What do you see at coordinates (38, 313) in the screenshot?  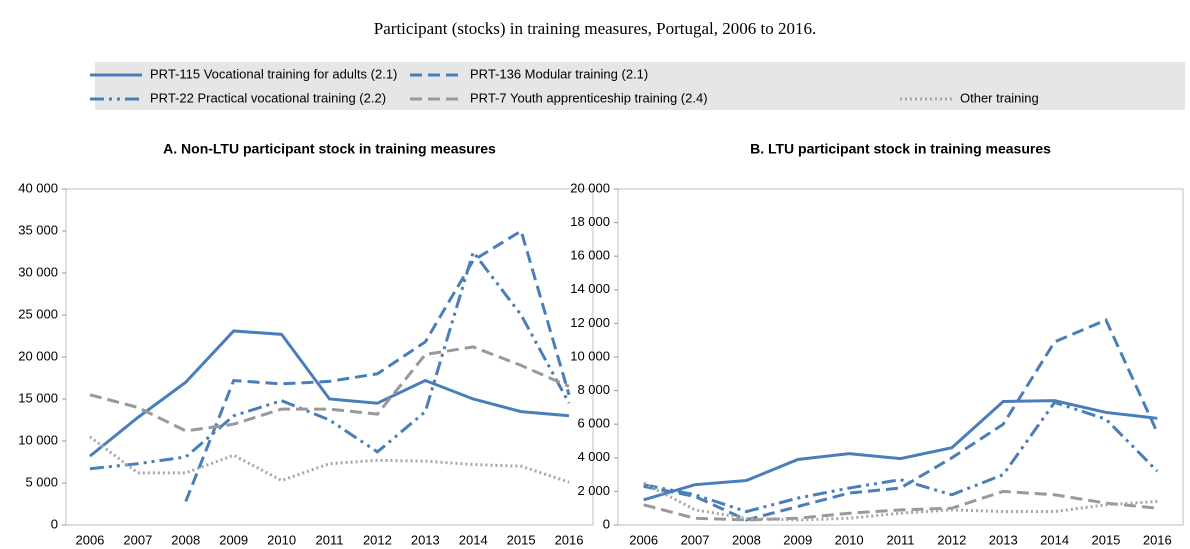 I see `y-tick-label: 25 000` at bounding box center [38, 313].